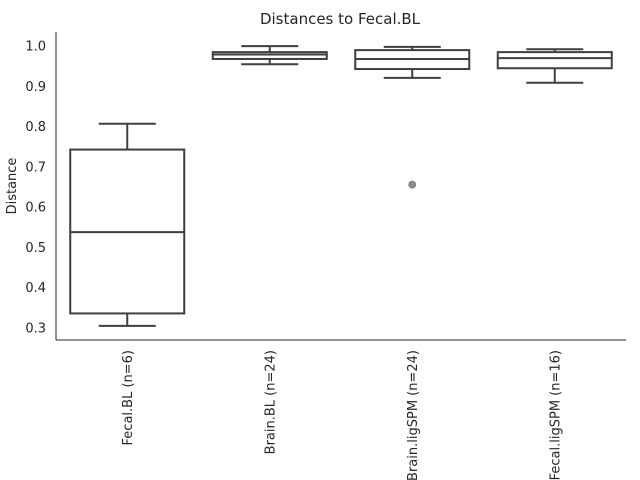 This screenshot has height=480, width=640. I want to click on y-tick-label: 0.9, so click(35, 87).